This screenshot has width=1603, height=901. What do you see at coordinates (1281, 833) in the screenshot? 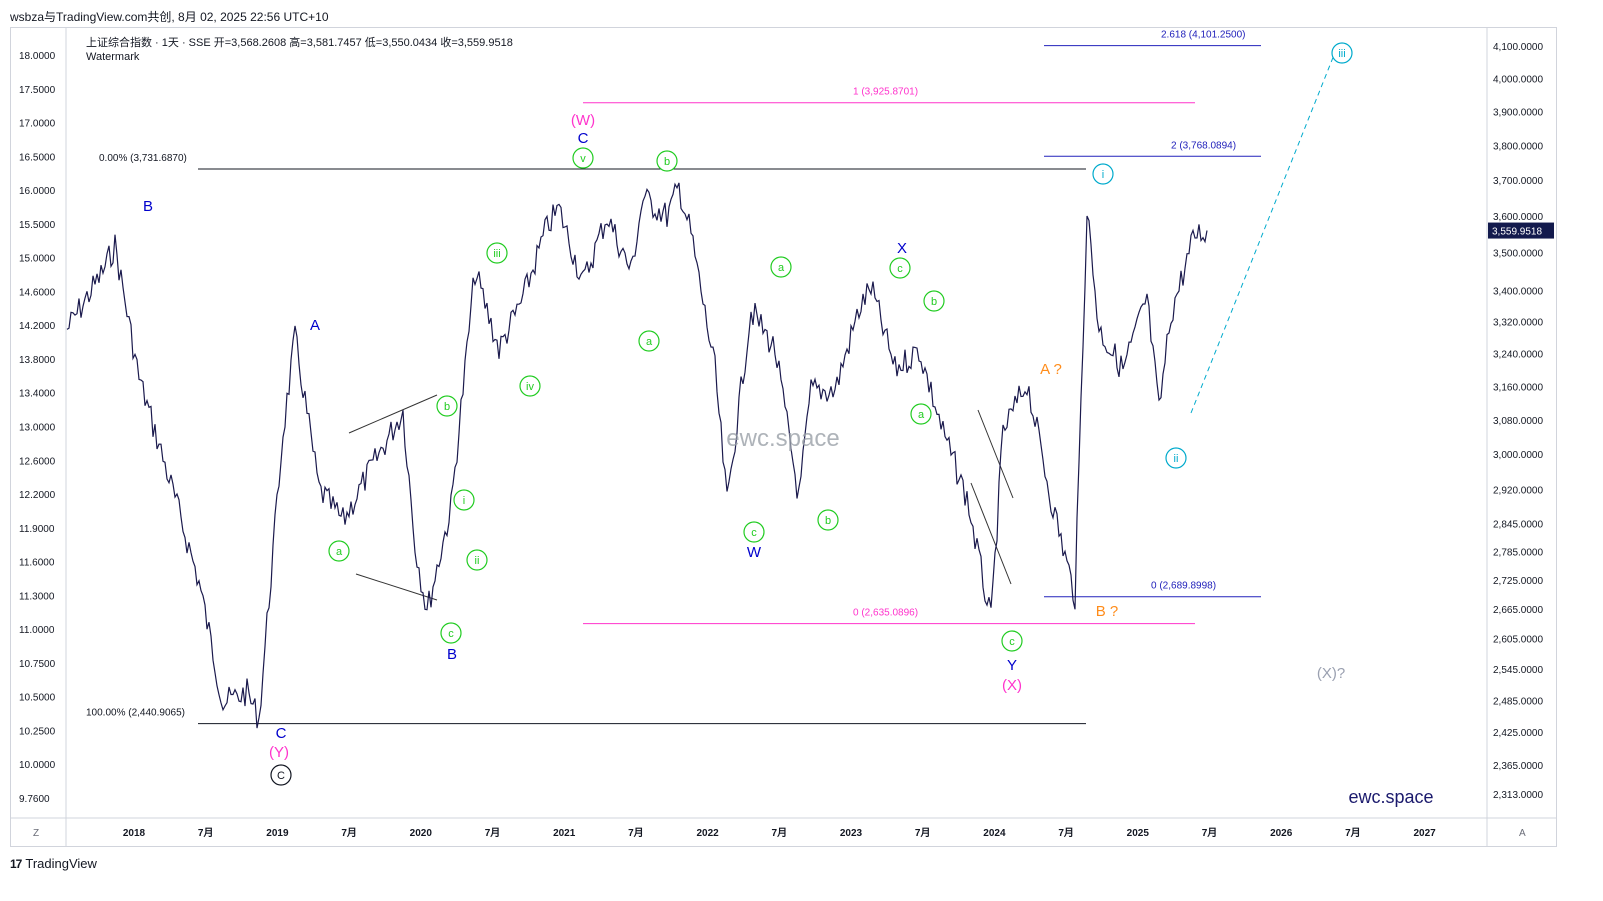
I see `time-axis-tick-label: 2026` at bounding box center [1281, 833].